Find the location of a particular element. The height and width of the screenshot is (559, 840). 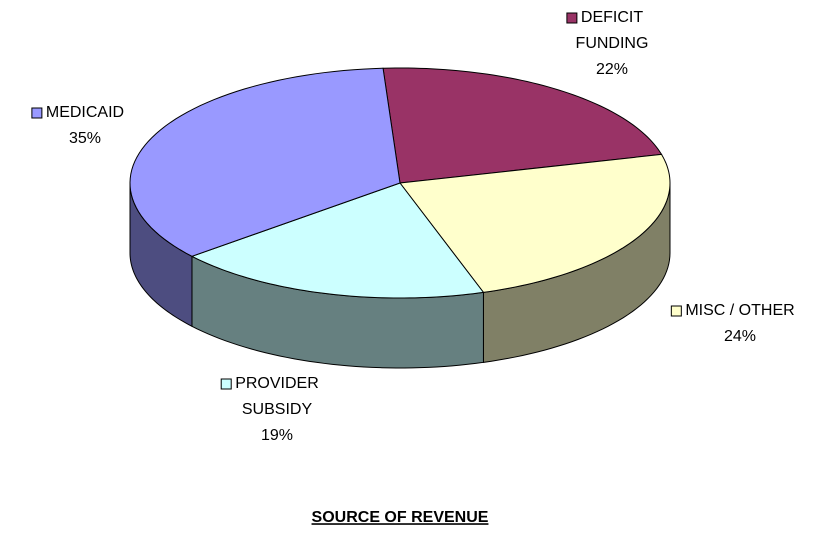

category-label: PROVIDER SUBSIDY is located at coordinates (277, 396).